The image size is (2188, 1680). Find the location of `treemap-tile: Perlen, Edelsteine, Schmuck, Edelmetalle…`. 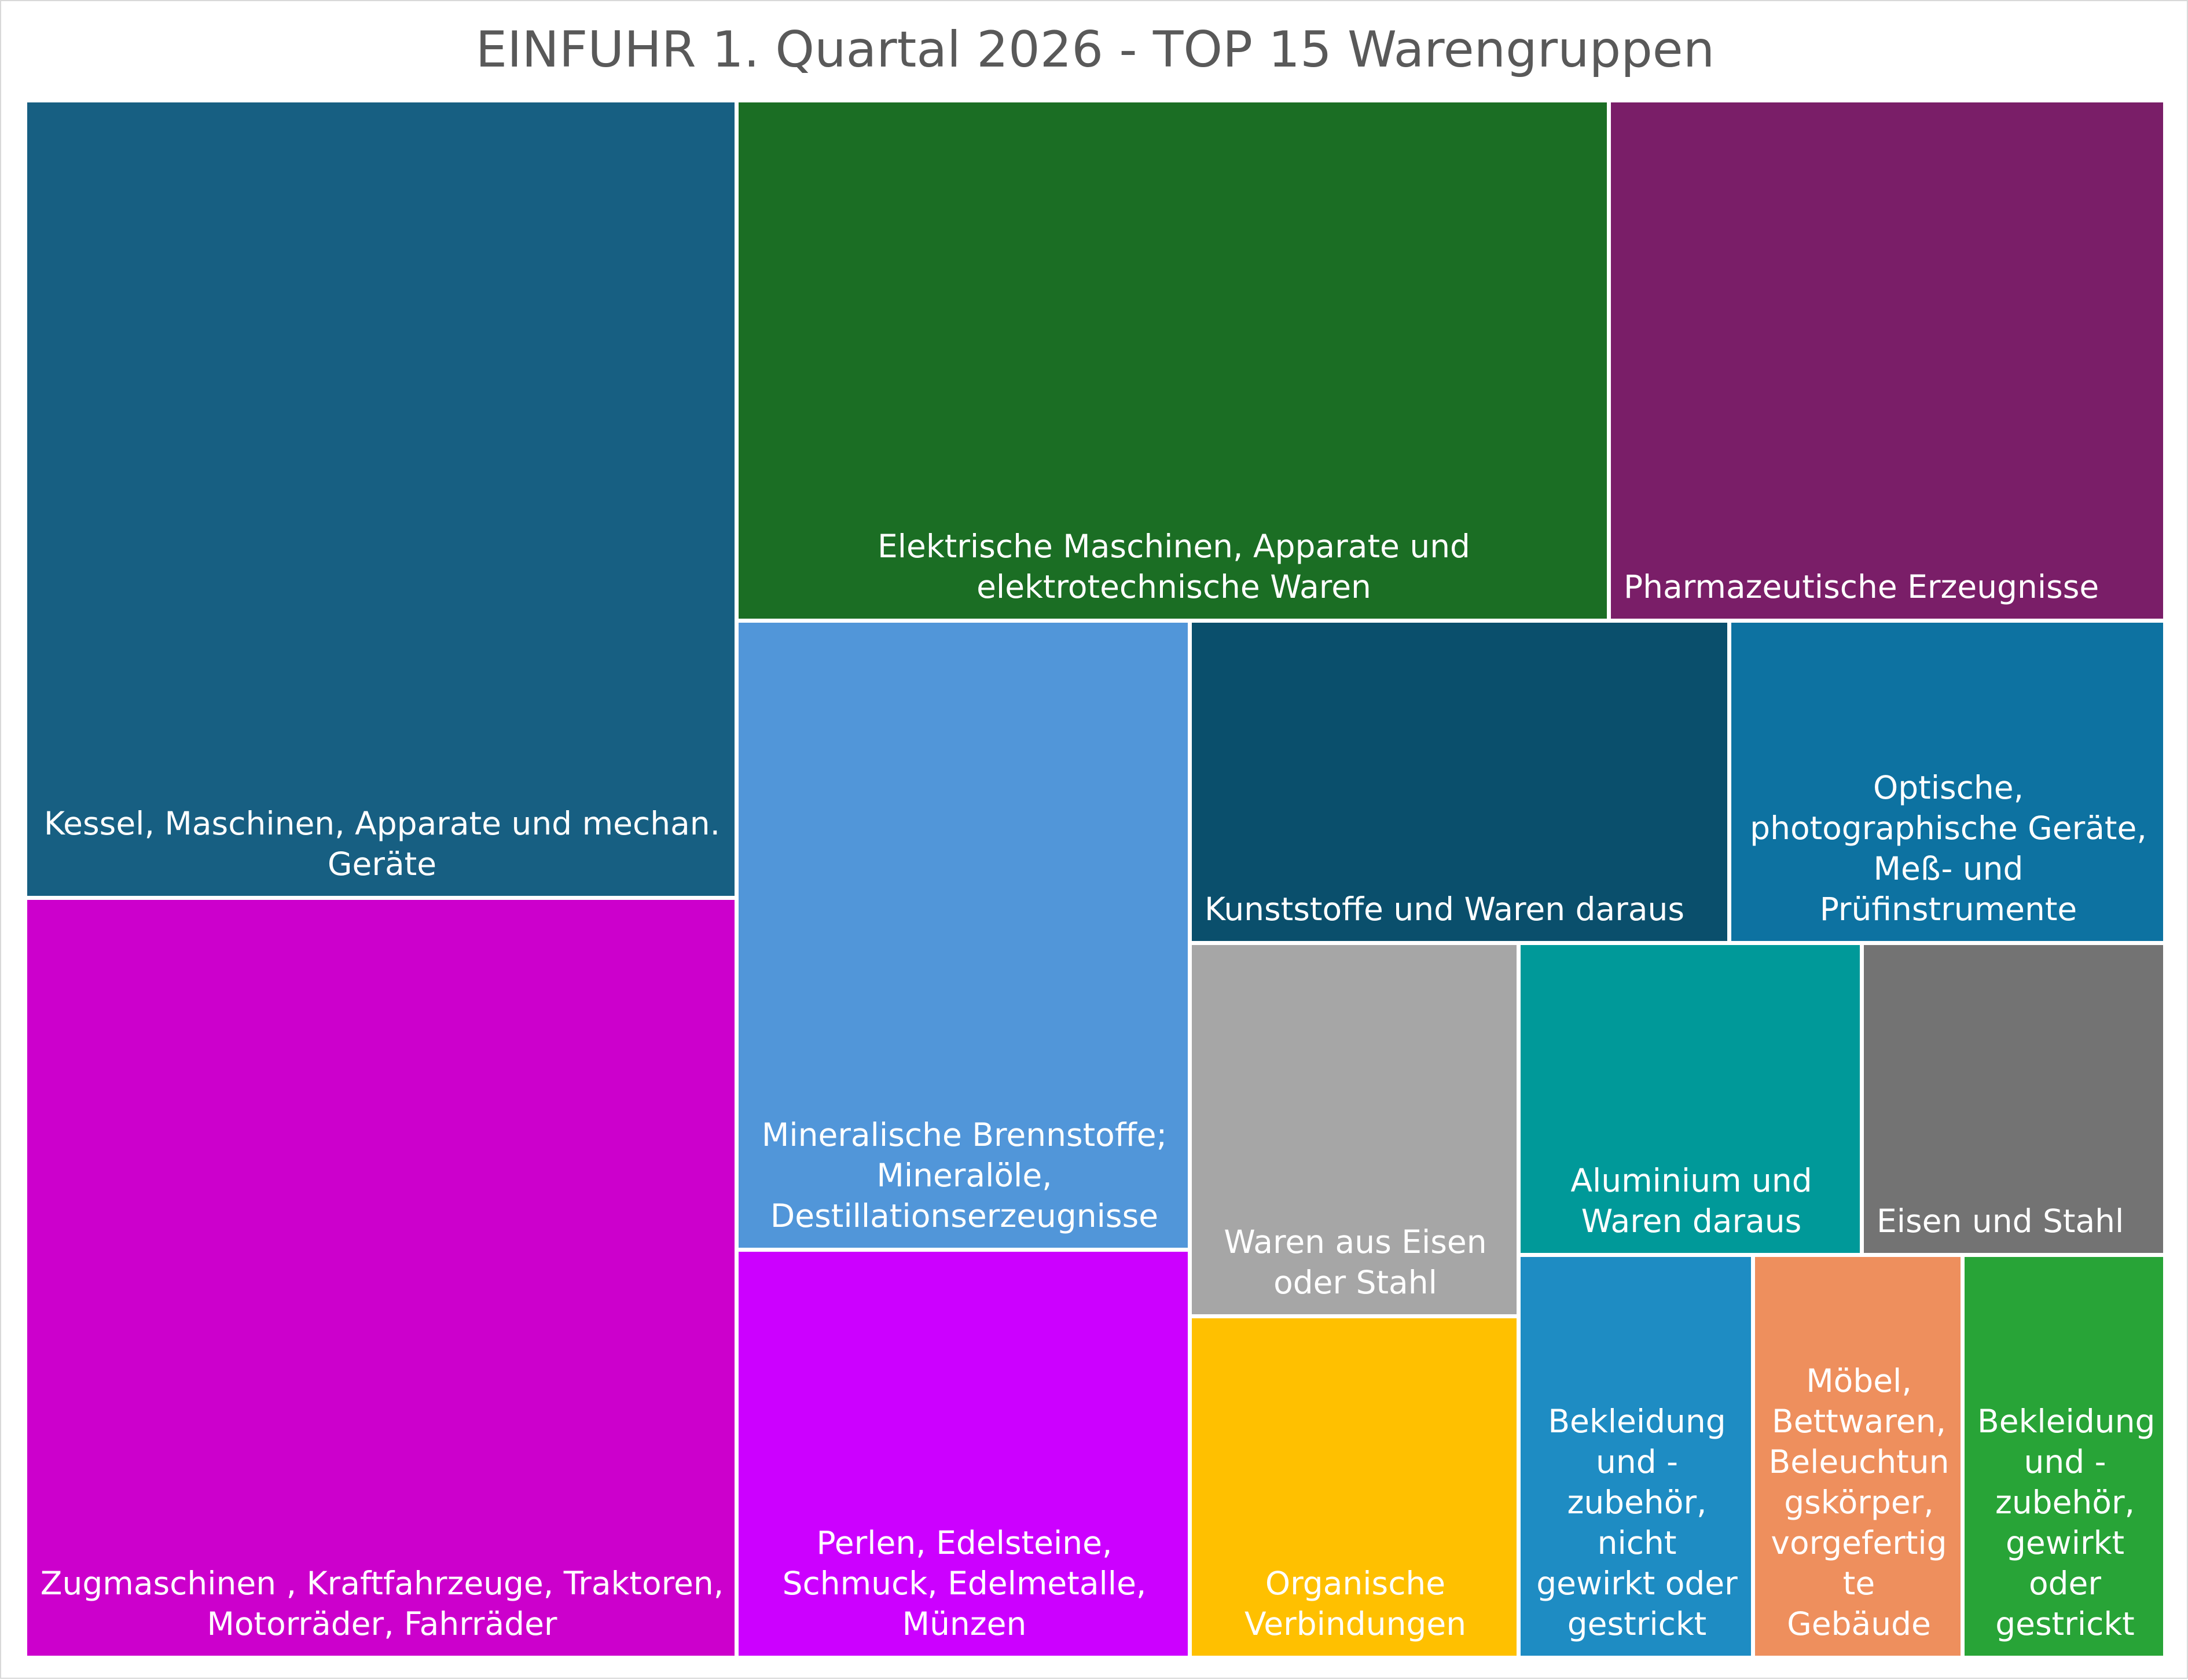

treemap-tile: Perlen, Edelsteine, Schmuck, Edelmetalle… is located at coordinates (963, 1454).